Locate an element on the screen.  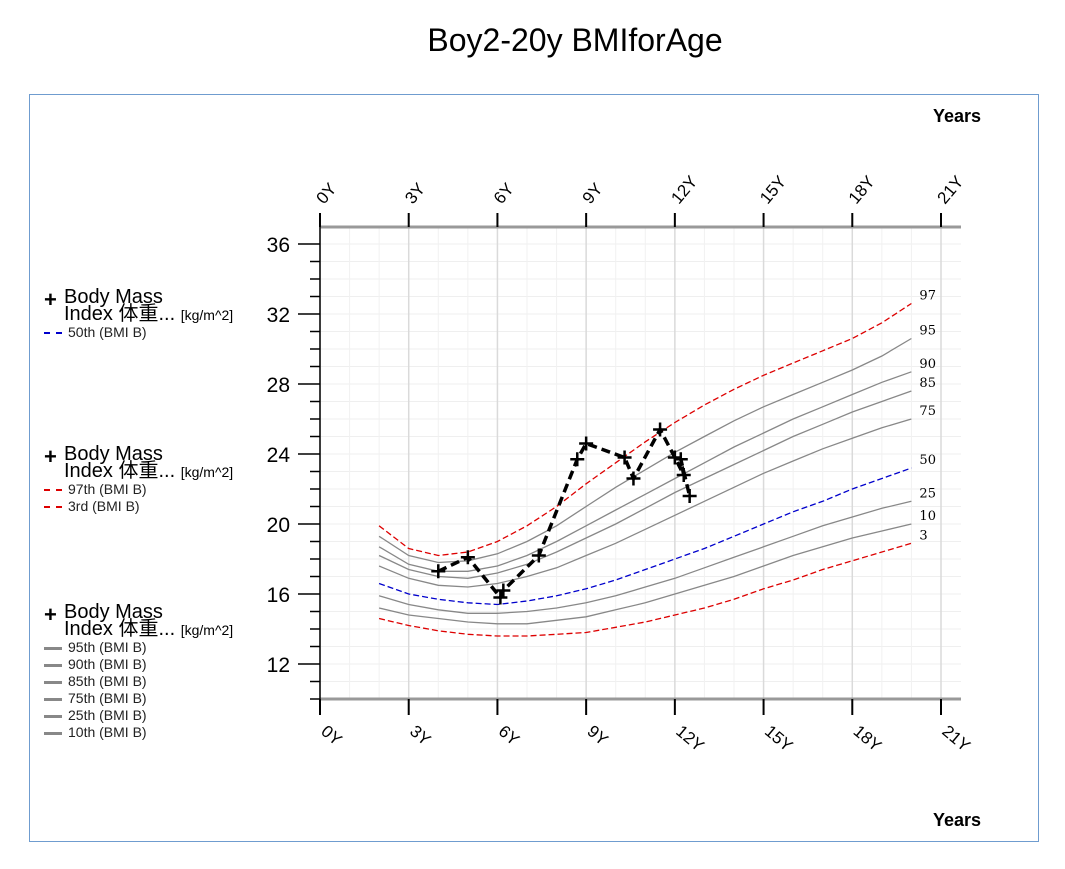
legend-label: 10th (BMI B) is located at coordinates (107, 732).